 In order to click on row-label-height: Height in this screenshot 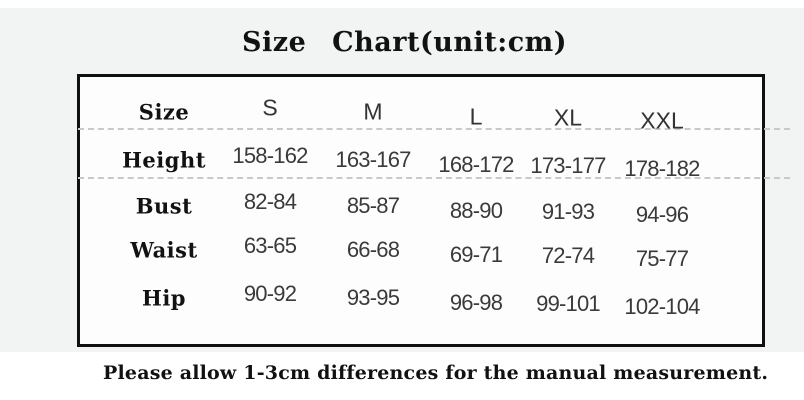, I will do `click(164, 160)`.